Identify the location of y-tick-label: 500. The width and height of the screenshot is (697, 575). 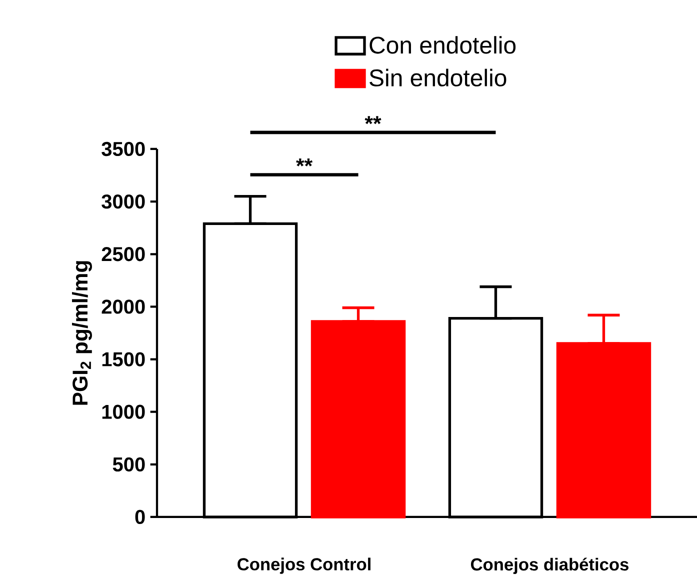
(128, 464).